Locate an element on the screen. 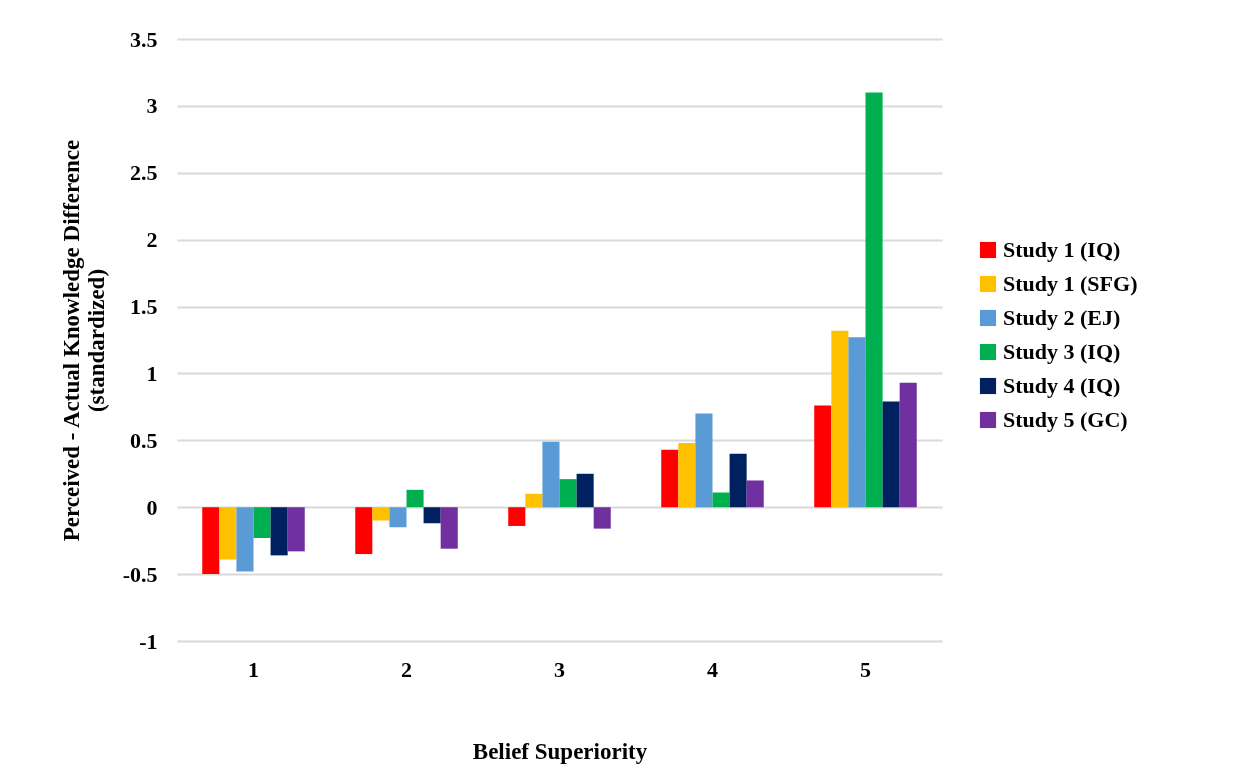  legend-label: Study 5 (GC) is located at coordinates (1065, 419).